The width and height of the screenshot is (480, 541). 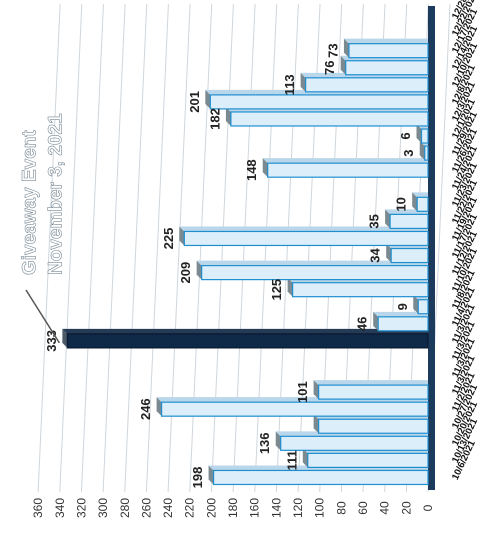 I want to click on y-tick-label: 200, so click(x=211, y=508).